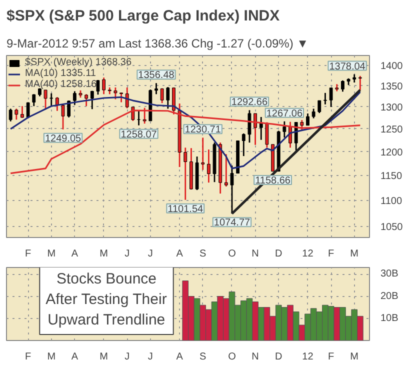 The height and width of the screenshot is (365, 405). What do you see at coordinates (389, 296) in the screenshot?
I see `y-tick-label: 20B` at bounding box center [389, 296].